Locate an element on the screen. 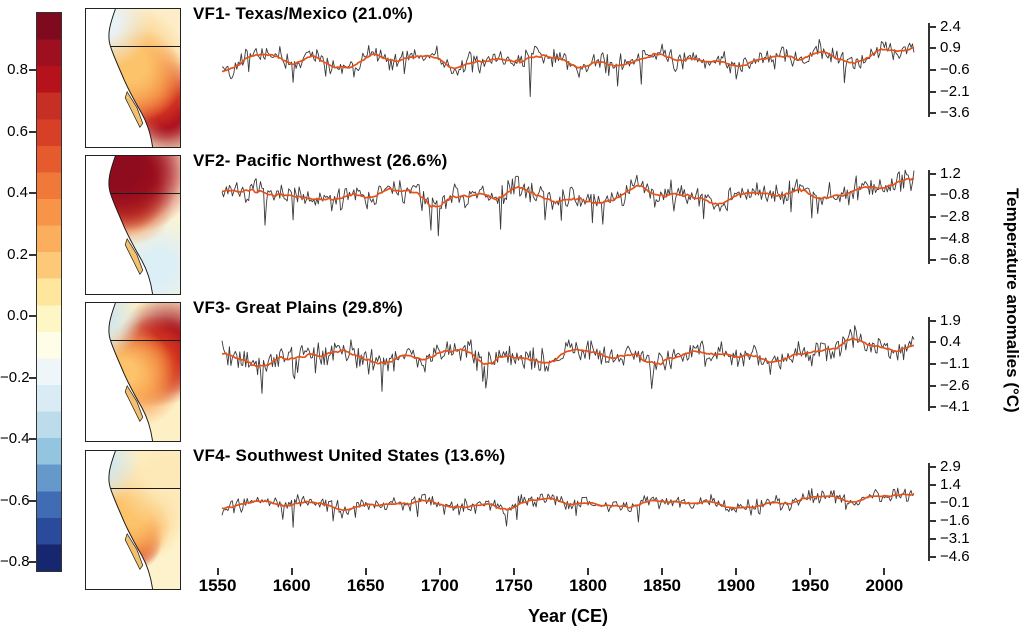 Image resolution: width=1024 pixels, height=633 pixels. y-tick-label: −4.1 is located at coordinates (955, 407).